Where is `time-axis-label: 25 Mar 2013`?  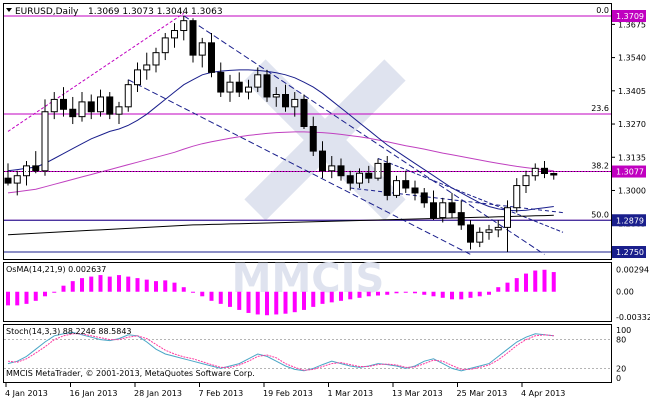 time-axis-label: 25 Mar 2013 is located at coordinates (482, 393).